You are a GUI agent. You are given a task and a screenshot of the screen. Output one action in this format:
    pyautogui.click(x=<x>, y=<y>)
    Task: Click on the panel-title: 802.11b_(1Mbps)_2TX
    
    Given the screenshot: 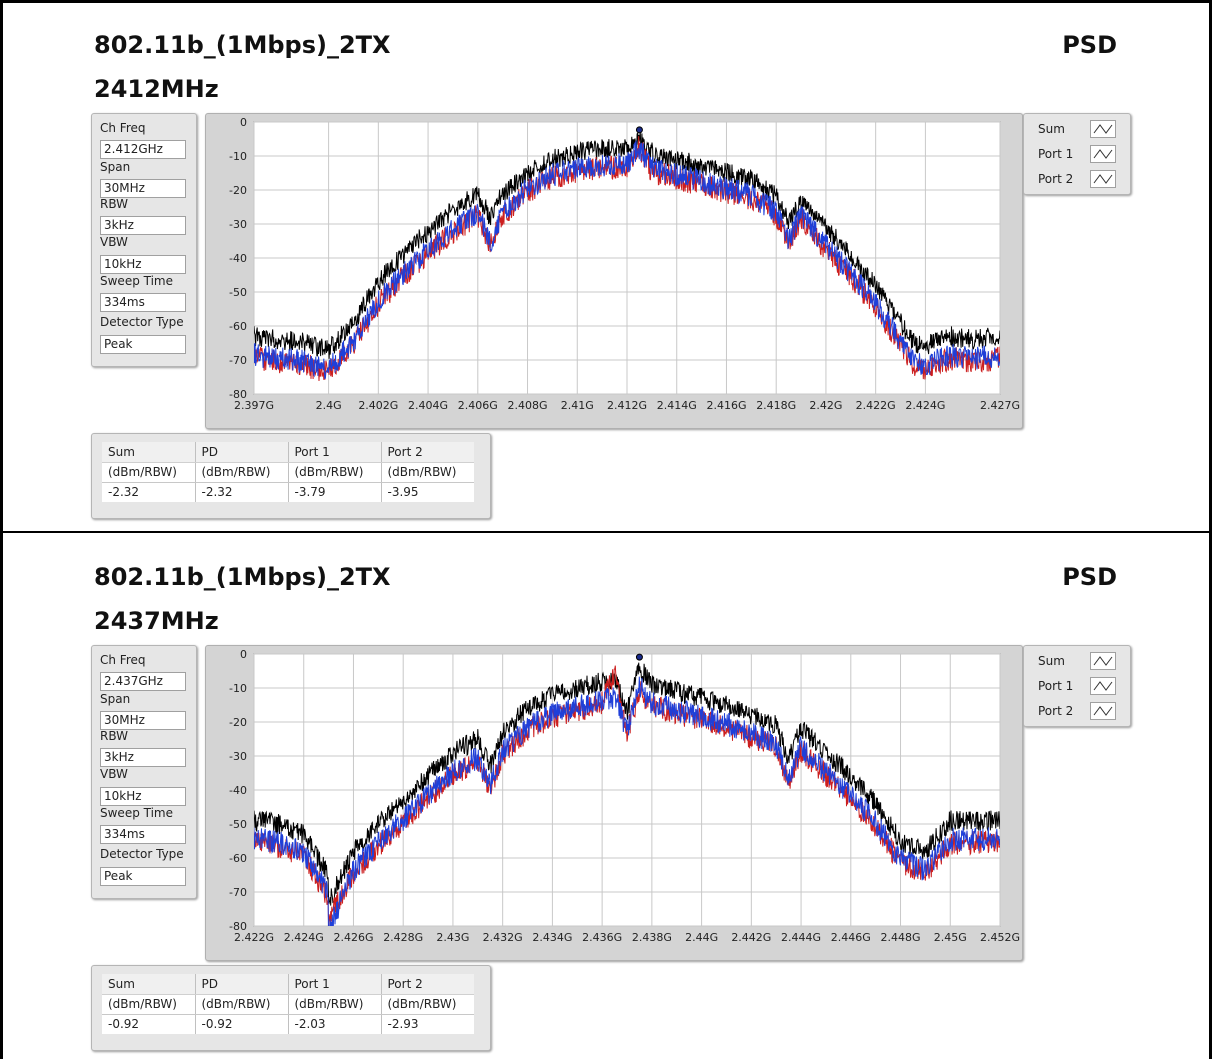 What is the action you would take?
    pyautogui.click(x=242, y=577)
    